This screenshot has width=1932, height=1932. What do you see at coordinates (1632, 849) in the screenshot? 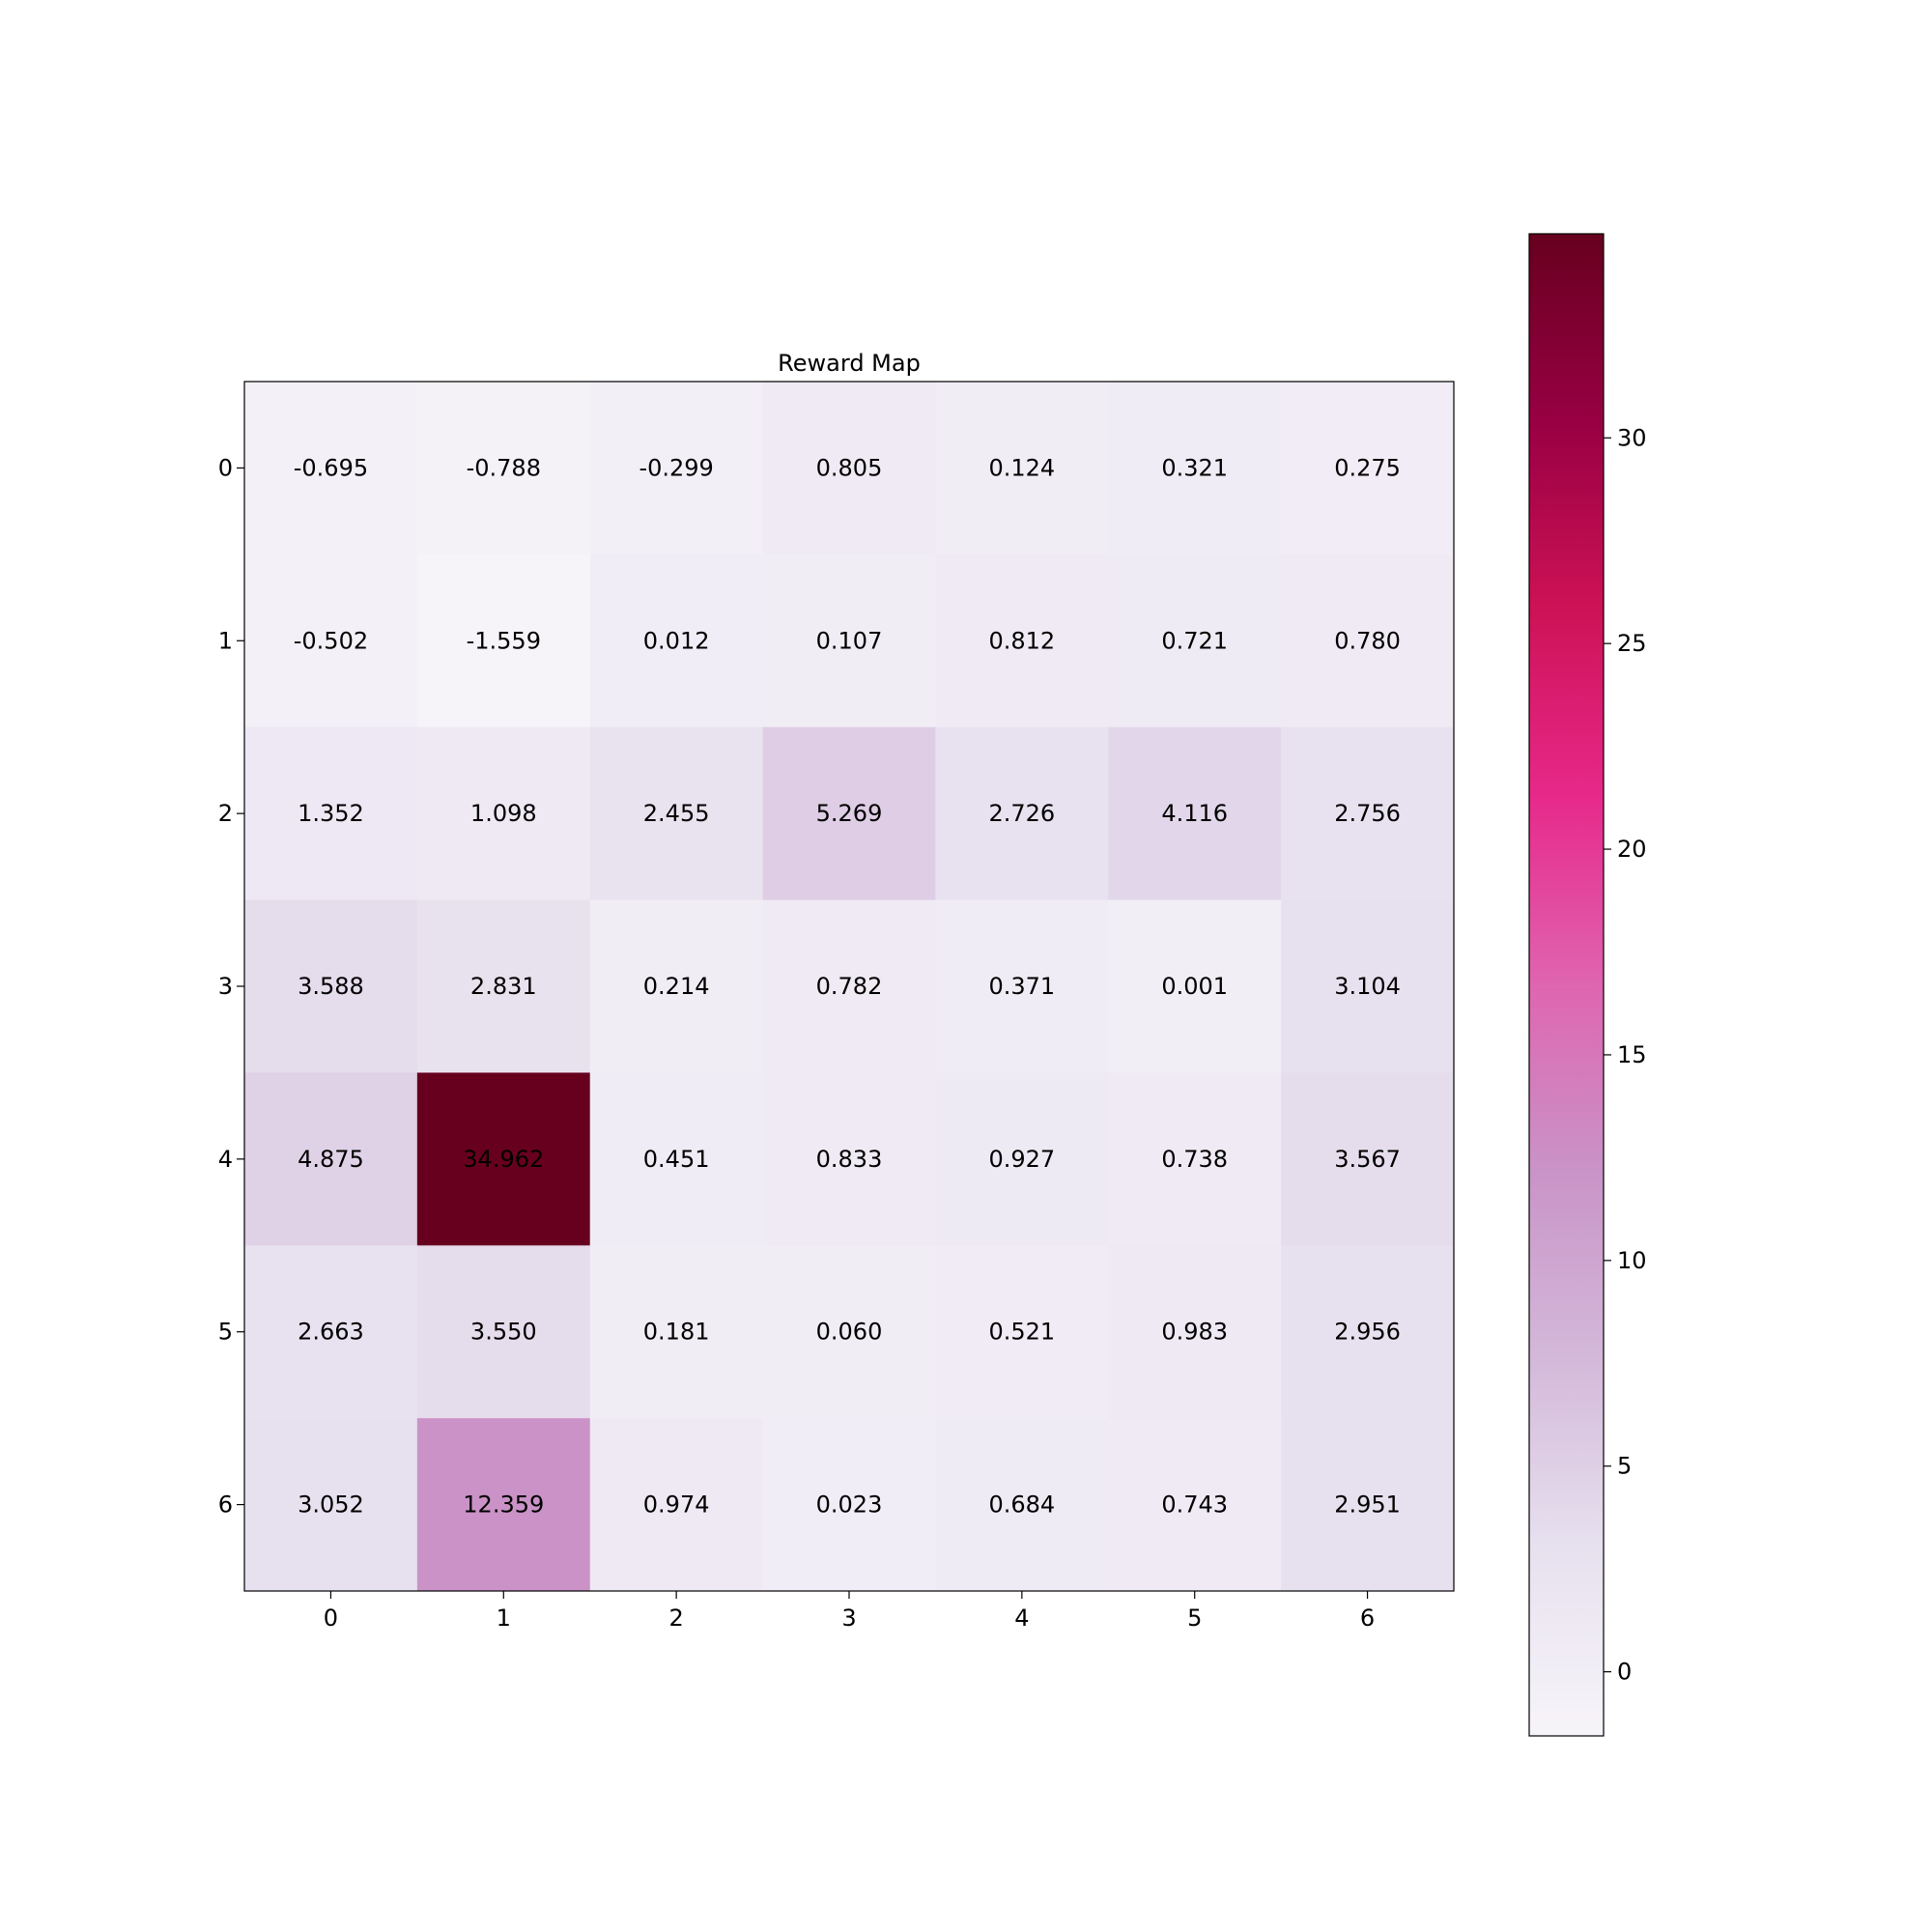
I see `colorbar-tick-label: 20` at bounding box center [1632, 849].